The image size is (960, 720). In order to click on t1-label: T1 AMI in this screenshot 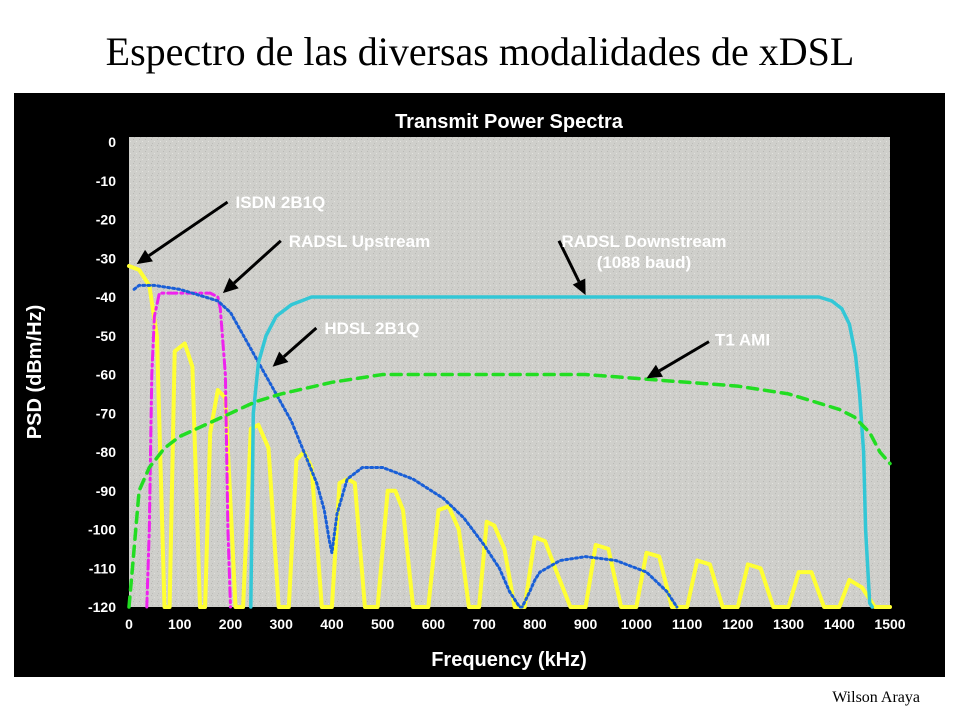, I will do `click(742, 340)`.